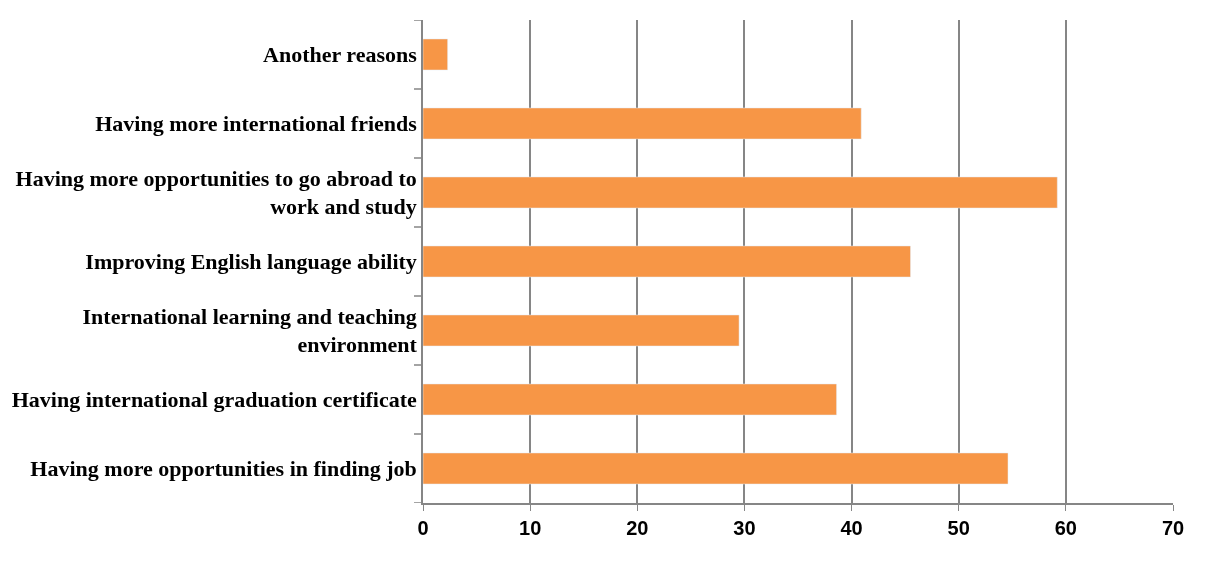  I want to click on y-tick-label: Having more international friends, so click(256, 124).